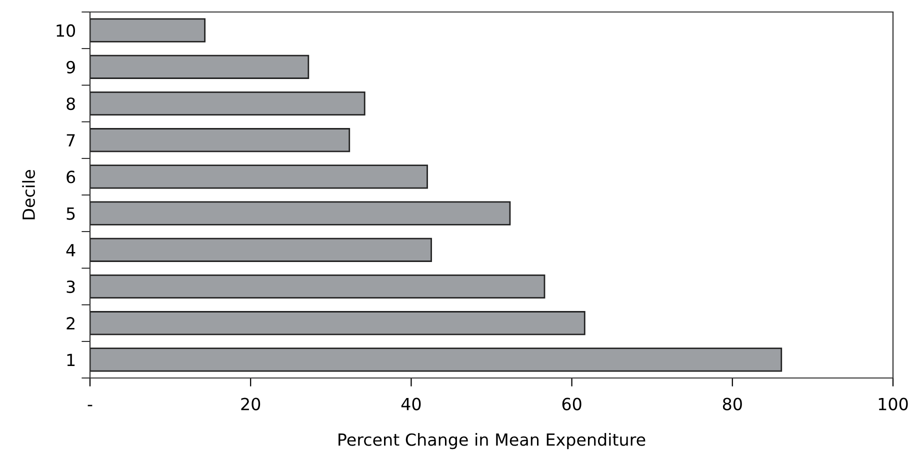  I want to click on x-tick-label: 60, so click(572, 404).